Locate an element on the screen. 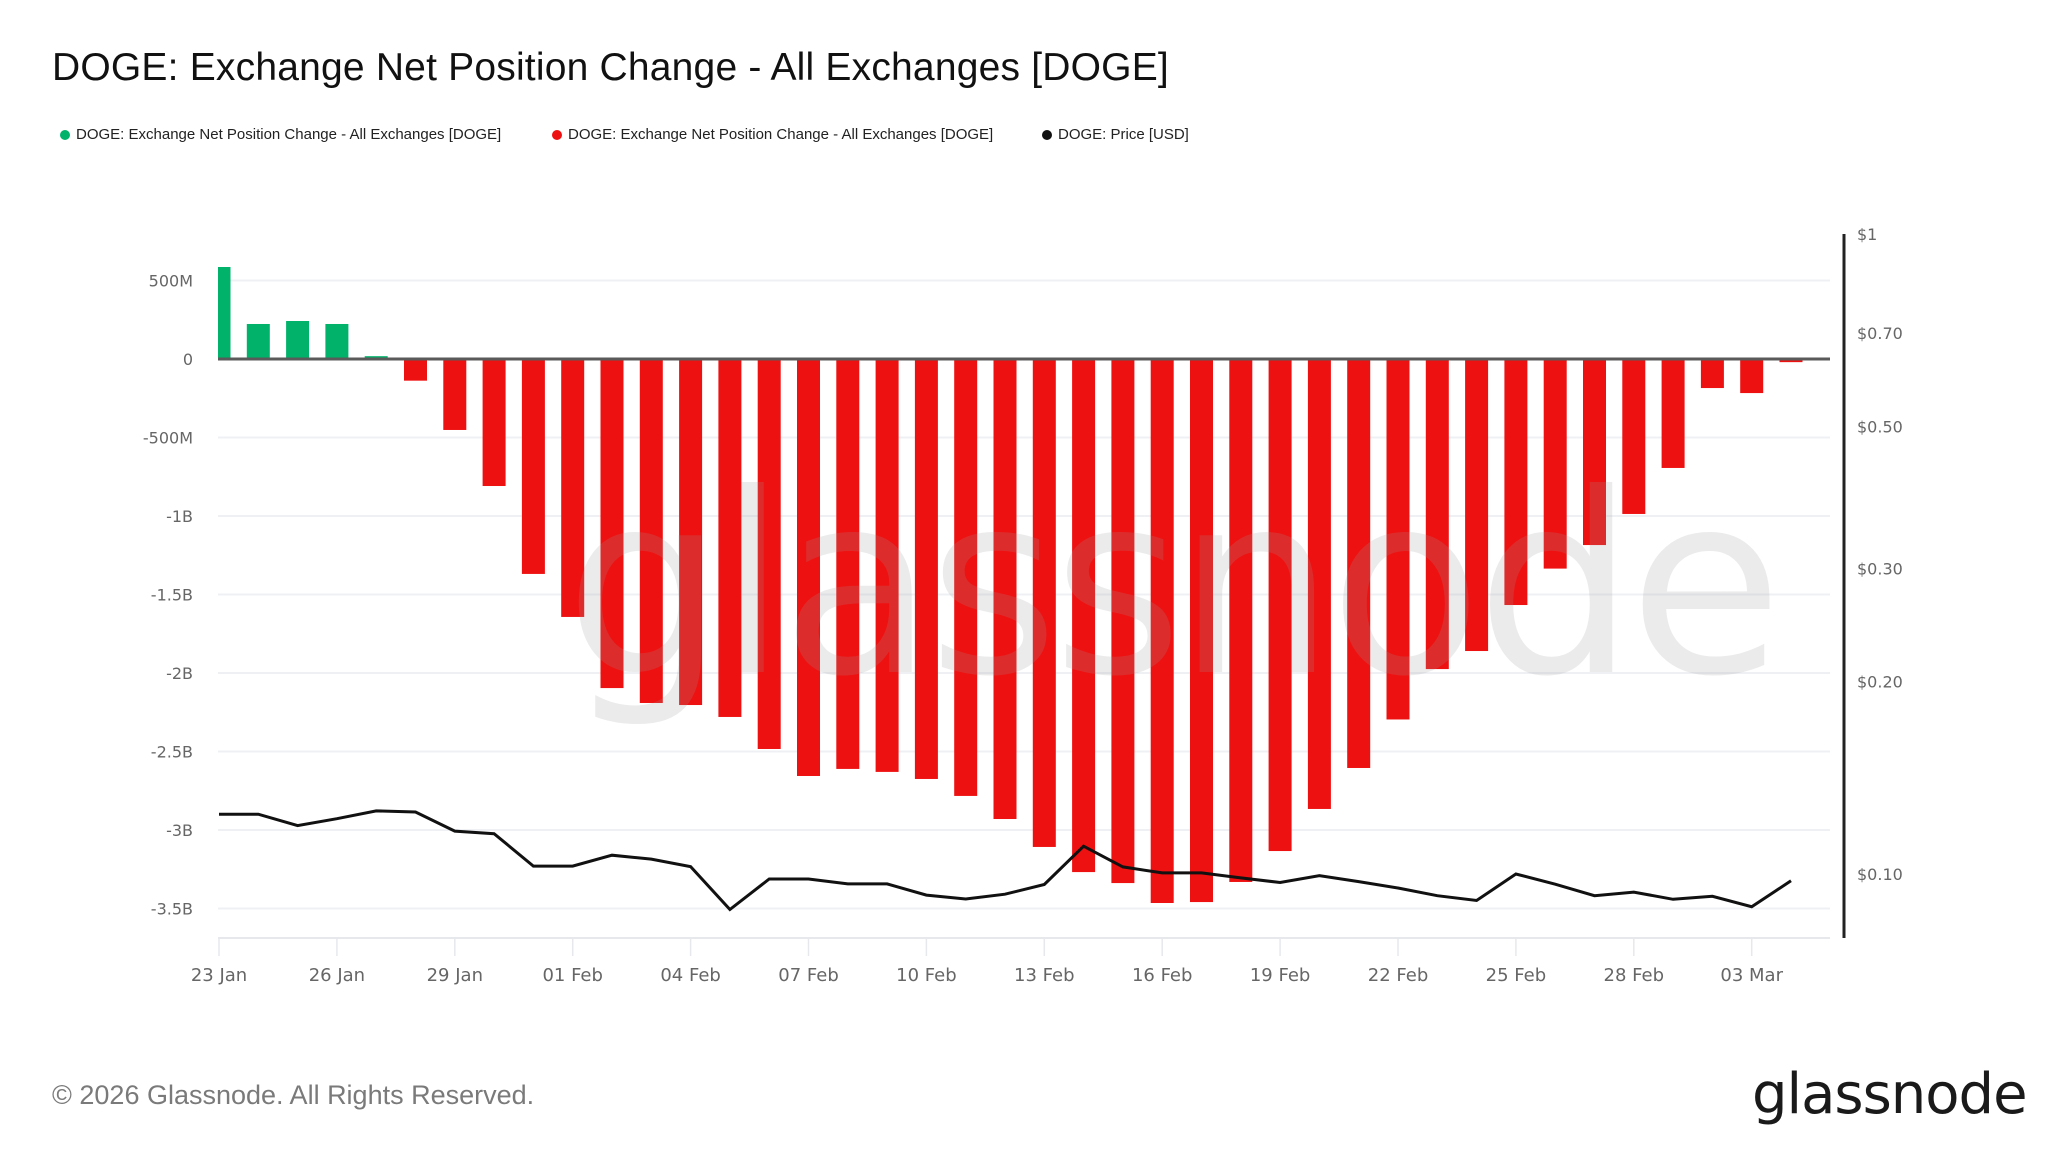 The height and width of the screenshot is (1152, 2048). copyright-footer: © 2026 Glassnode. All Rights Reserved. is located at coordinates (293, 1095).